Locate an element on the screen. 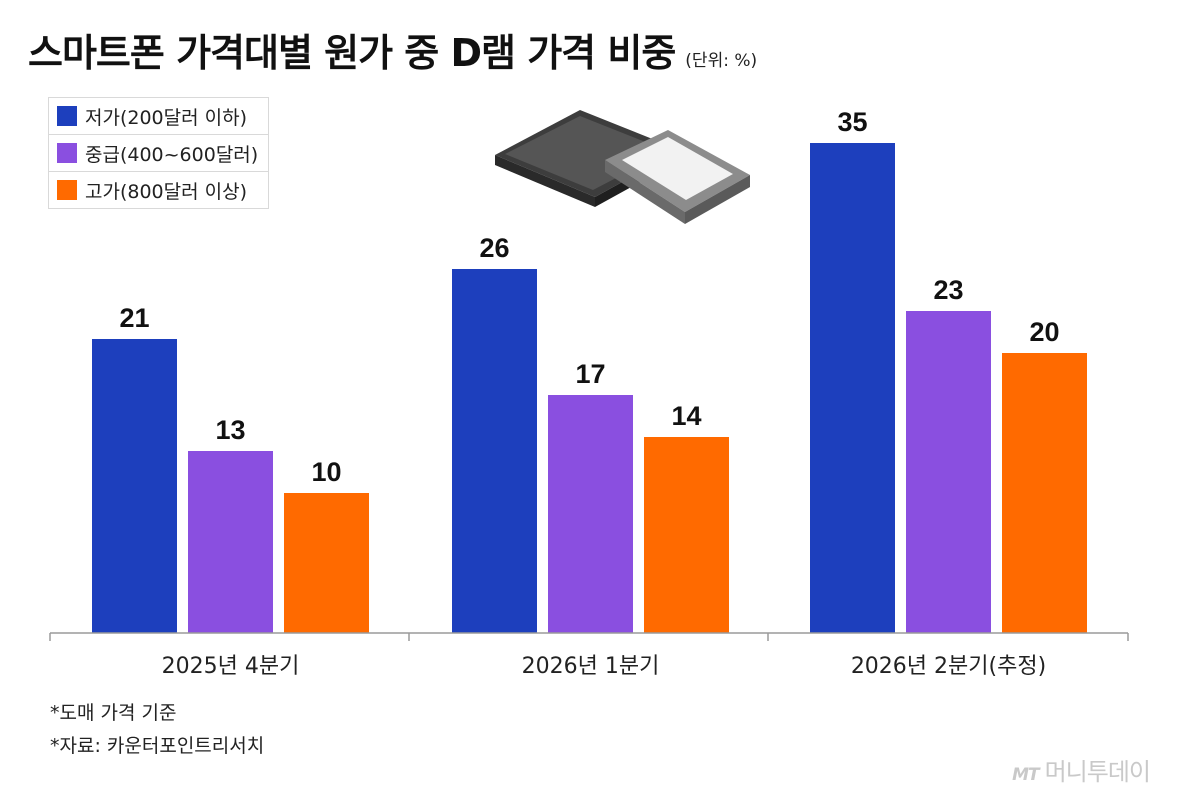 This screenshot has height=799, width=1200. note-wholesale: *도매 가격 기준 is located at coordinates (113, 713).